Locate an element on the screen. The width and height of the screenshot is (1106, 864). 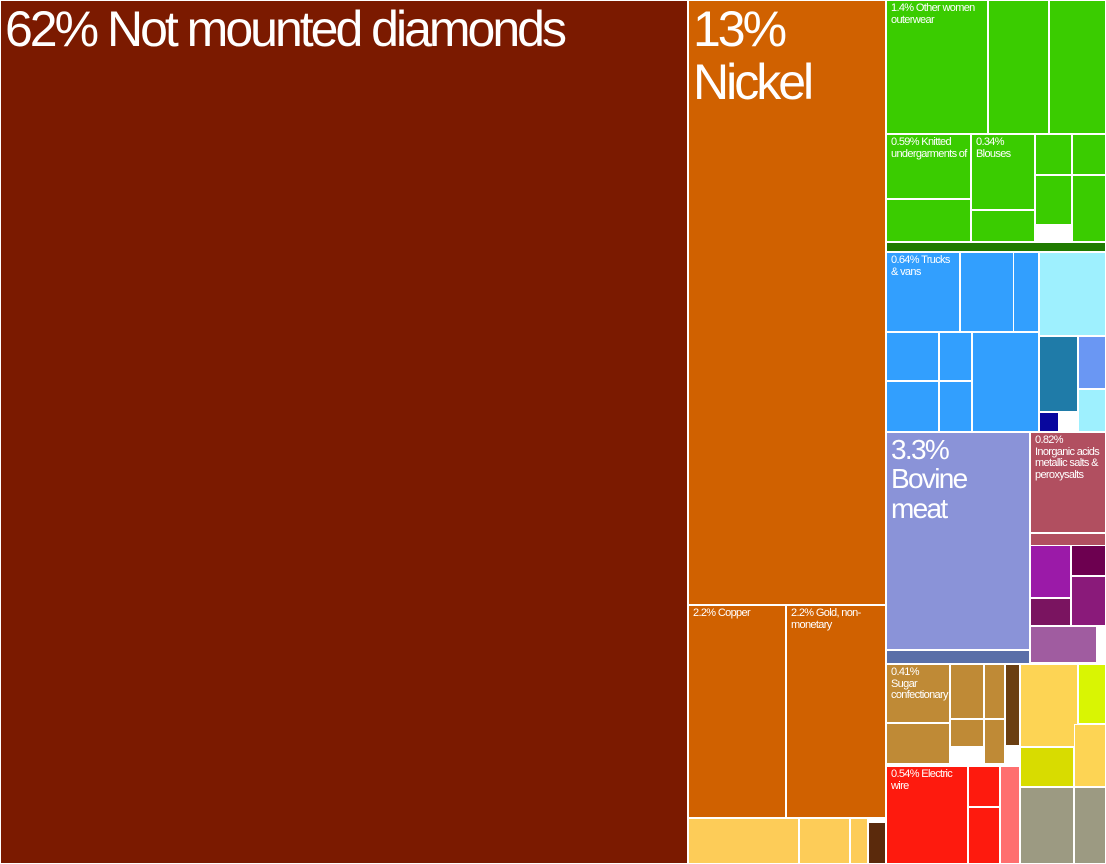
category-label: Electric wire is located at coordinates (922, 780).